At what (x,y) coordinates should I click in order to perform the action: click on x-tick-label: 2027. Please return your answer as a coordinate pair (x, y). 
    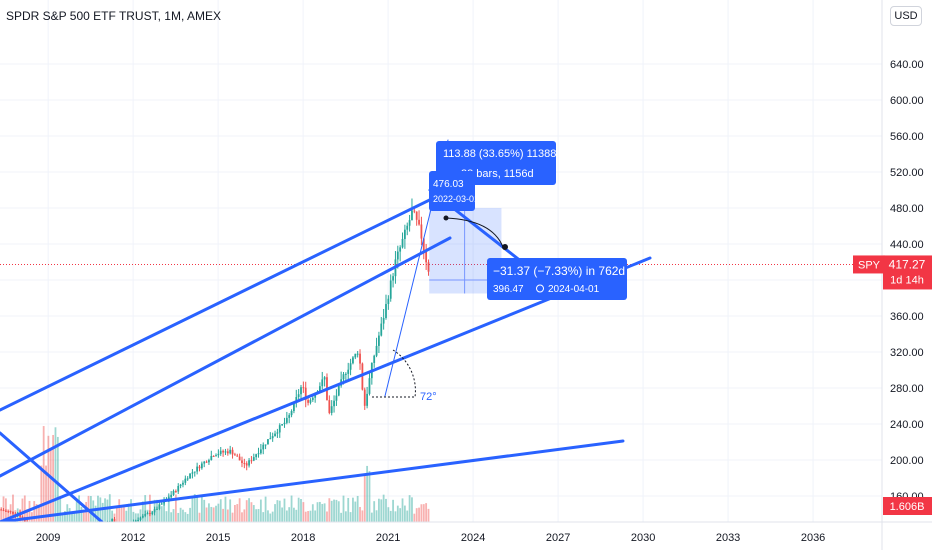
    Looking at the image, I should click on (558, 538).